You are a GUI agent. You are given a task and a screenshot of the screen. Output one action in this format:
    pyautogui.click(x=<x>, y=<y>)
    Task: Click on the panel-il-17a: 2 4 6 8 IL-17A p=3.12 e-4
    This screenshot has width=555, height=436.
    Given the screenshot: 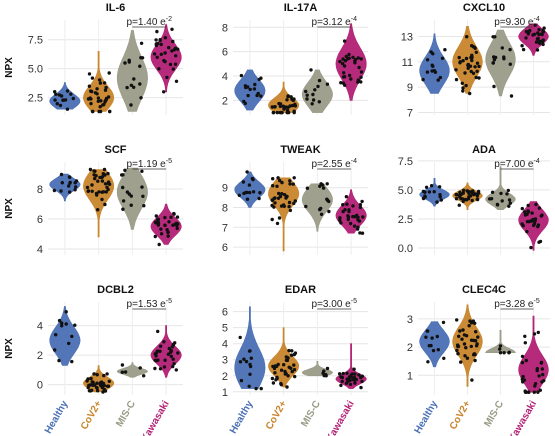 What is the action you would take?
    pyautogui.click(x=295, y=58)
    